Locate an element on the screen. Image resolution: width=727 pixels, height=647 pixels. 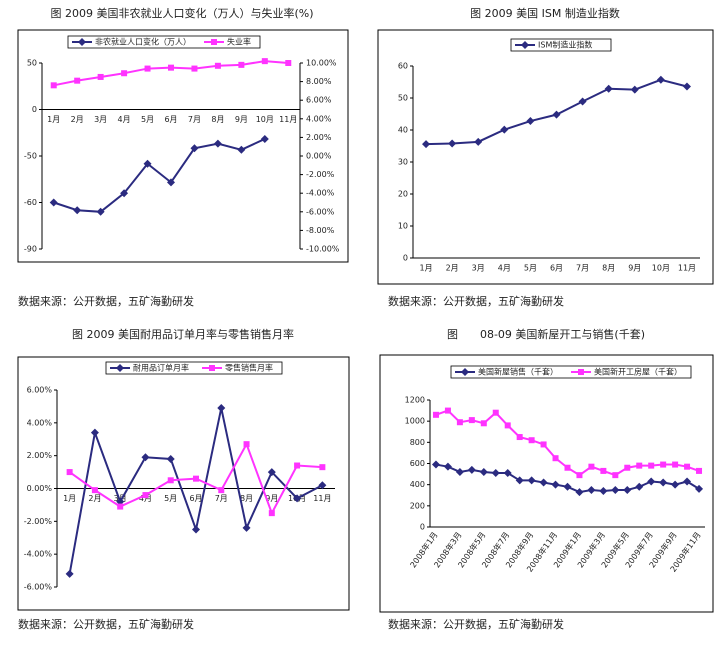
y2-tick-label: -2.00% is located at coordinates (320, 174).